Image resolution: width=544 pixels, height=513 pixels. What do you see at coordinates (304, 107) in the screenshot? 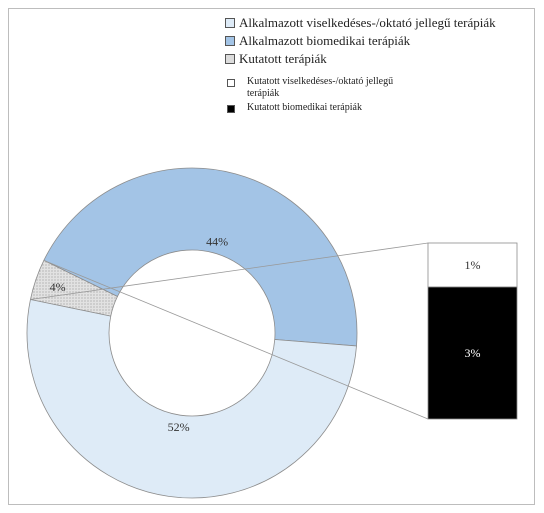
I see `legend-label: Kutatott biomedikai terápiák` at bounding box center [304, 107].